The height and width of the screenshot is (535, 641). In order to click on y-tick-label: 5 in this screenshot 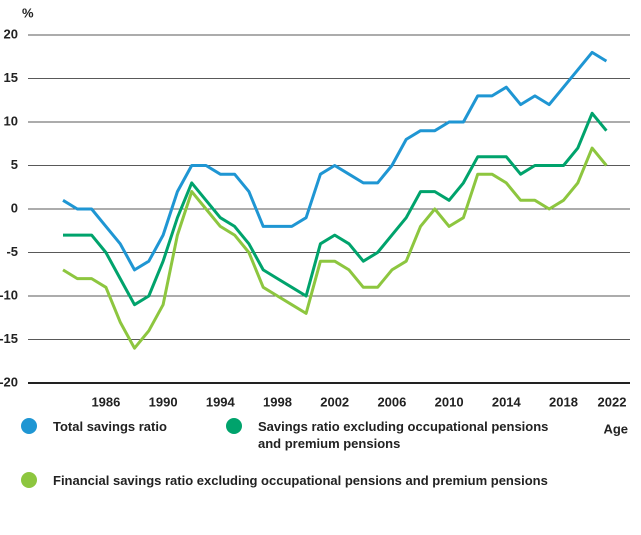, I will do `click(14, 164)`.